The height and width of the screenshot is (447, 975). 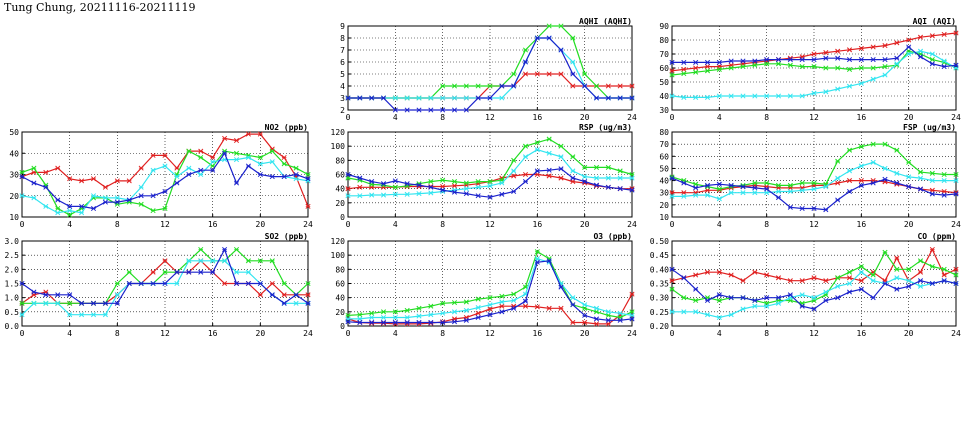 I want to click on y-tick-label: 100, so click(x=338, y=255).